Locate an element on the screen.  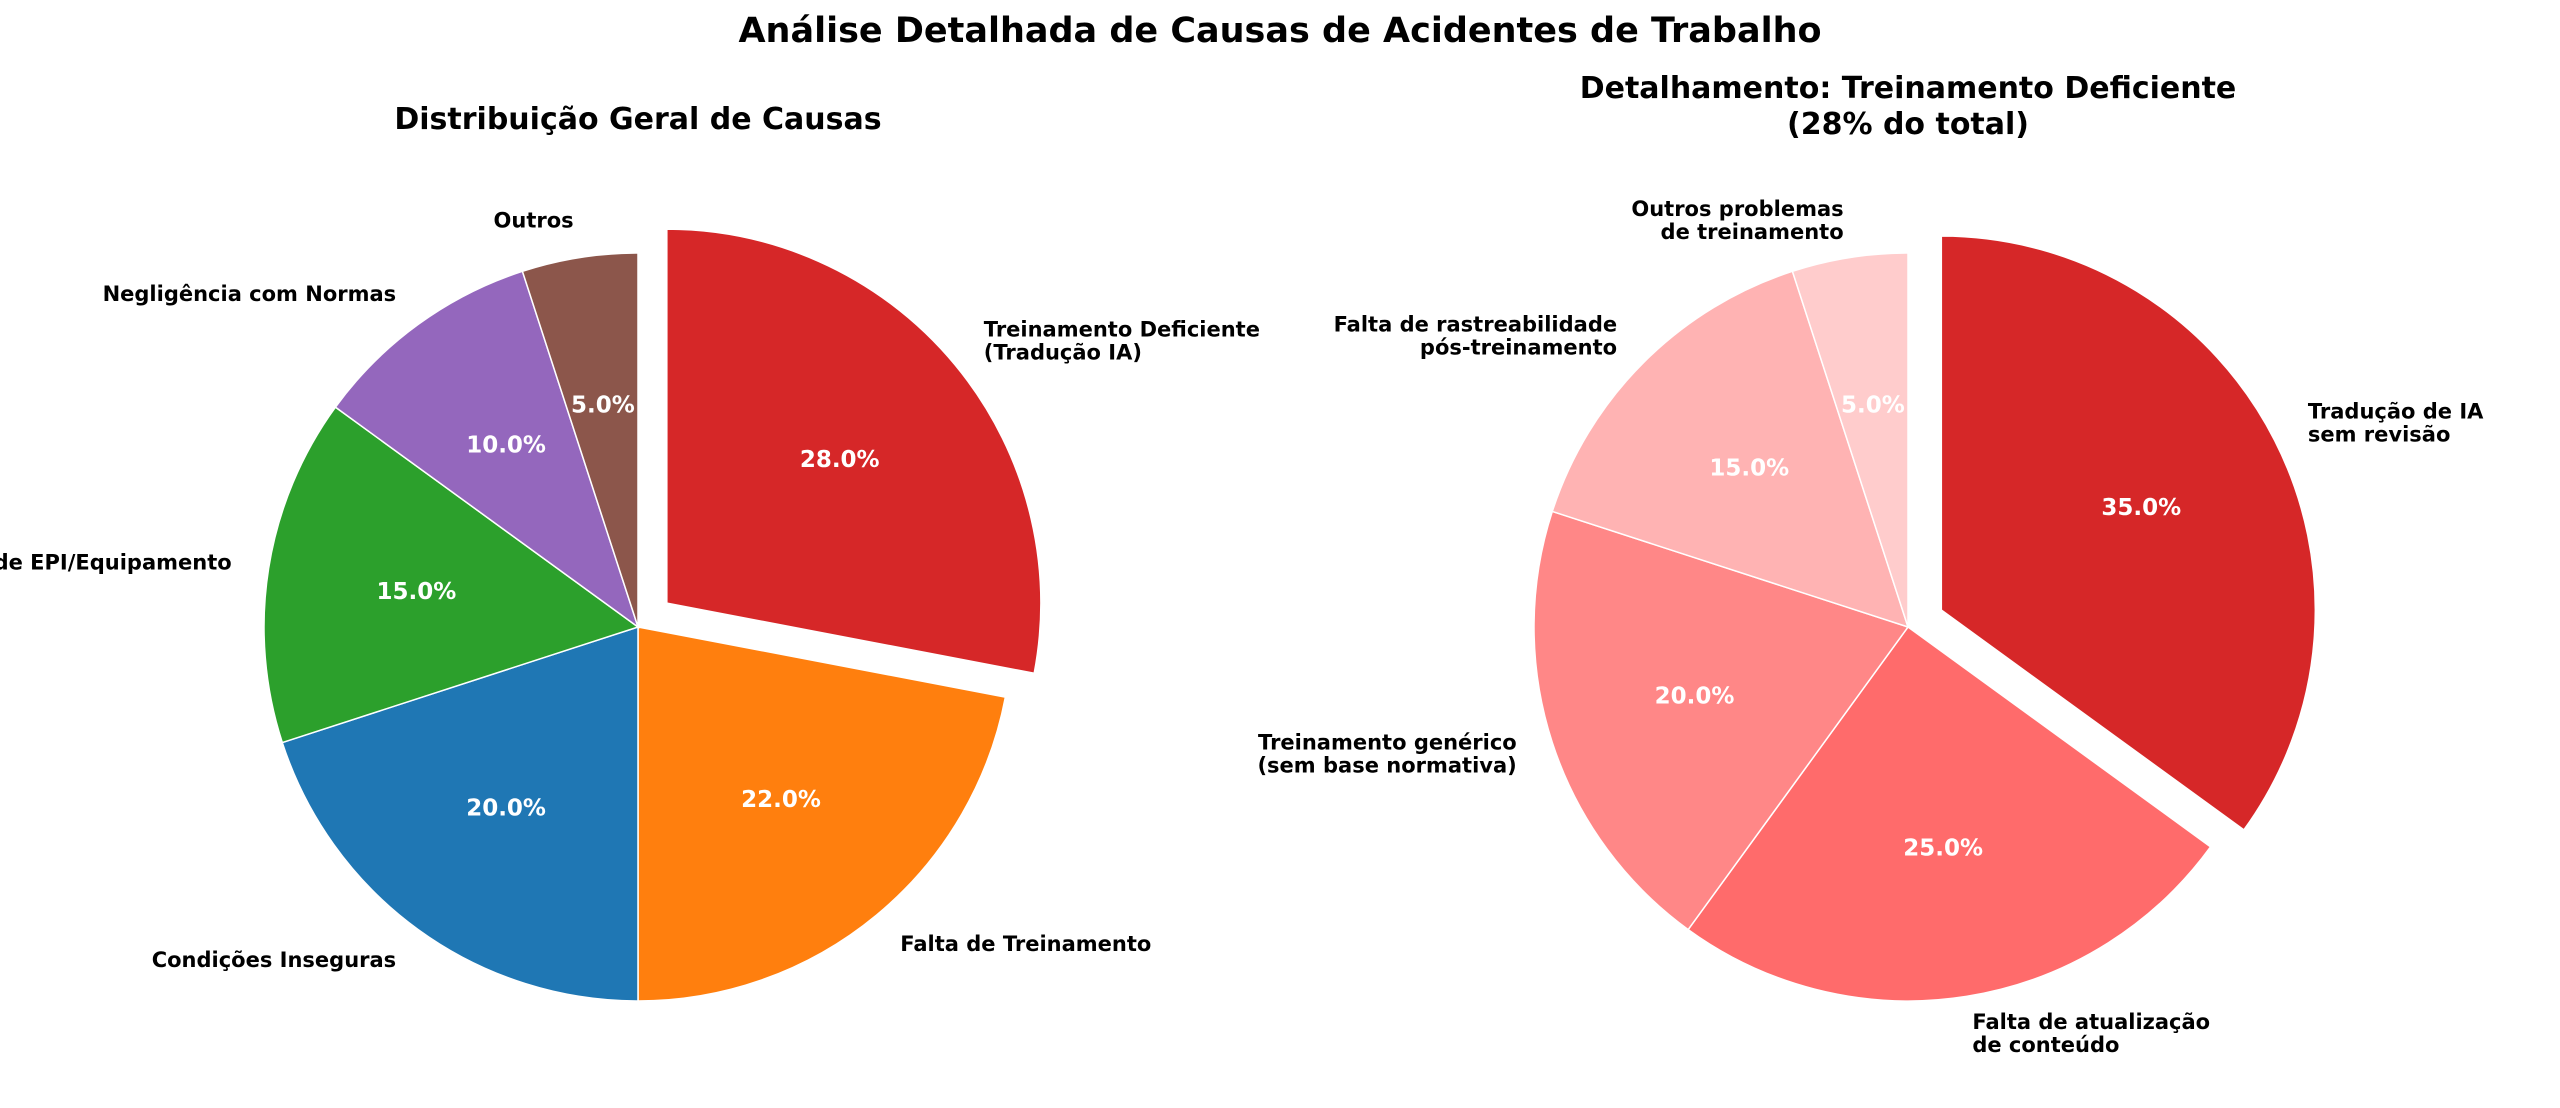
training-slice-outros-problemas-de-treinamento is located at coordinates (1850, 440).